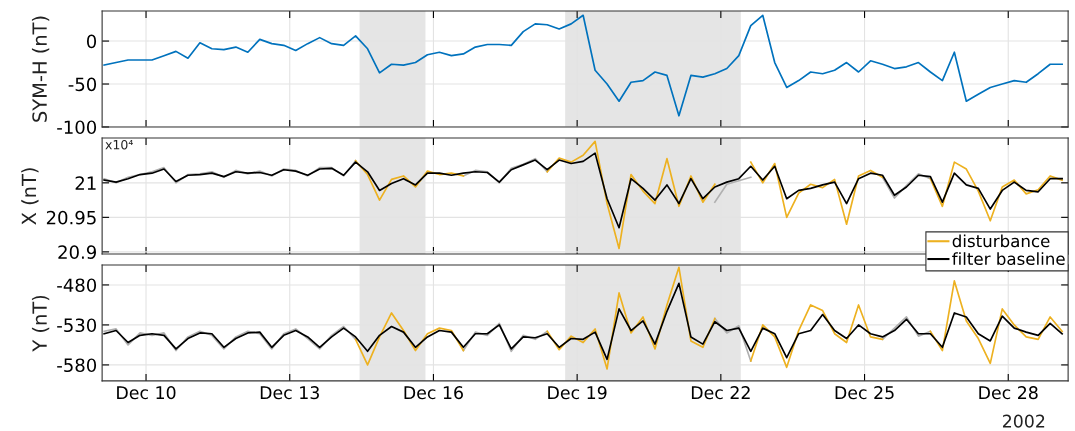  Describe the element at coordinates (71, 217) in the screenshot. I see `y-tick-label: 20.95` at that location.